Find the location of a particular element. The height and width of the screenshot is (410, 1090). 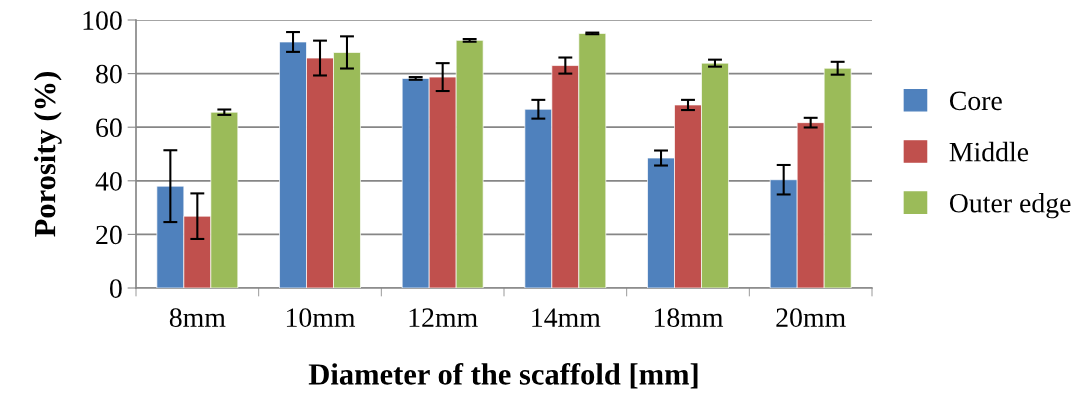

y-axis-title: Porosity (%) is located at coordinates (47, 154).